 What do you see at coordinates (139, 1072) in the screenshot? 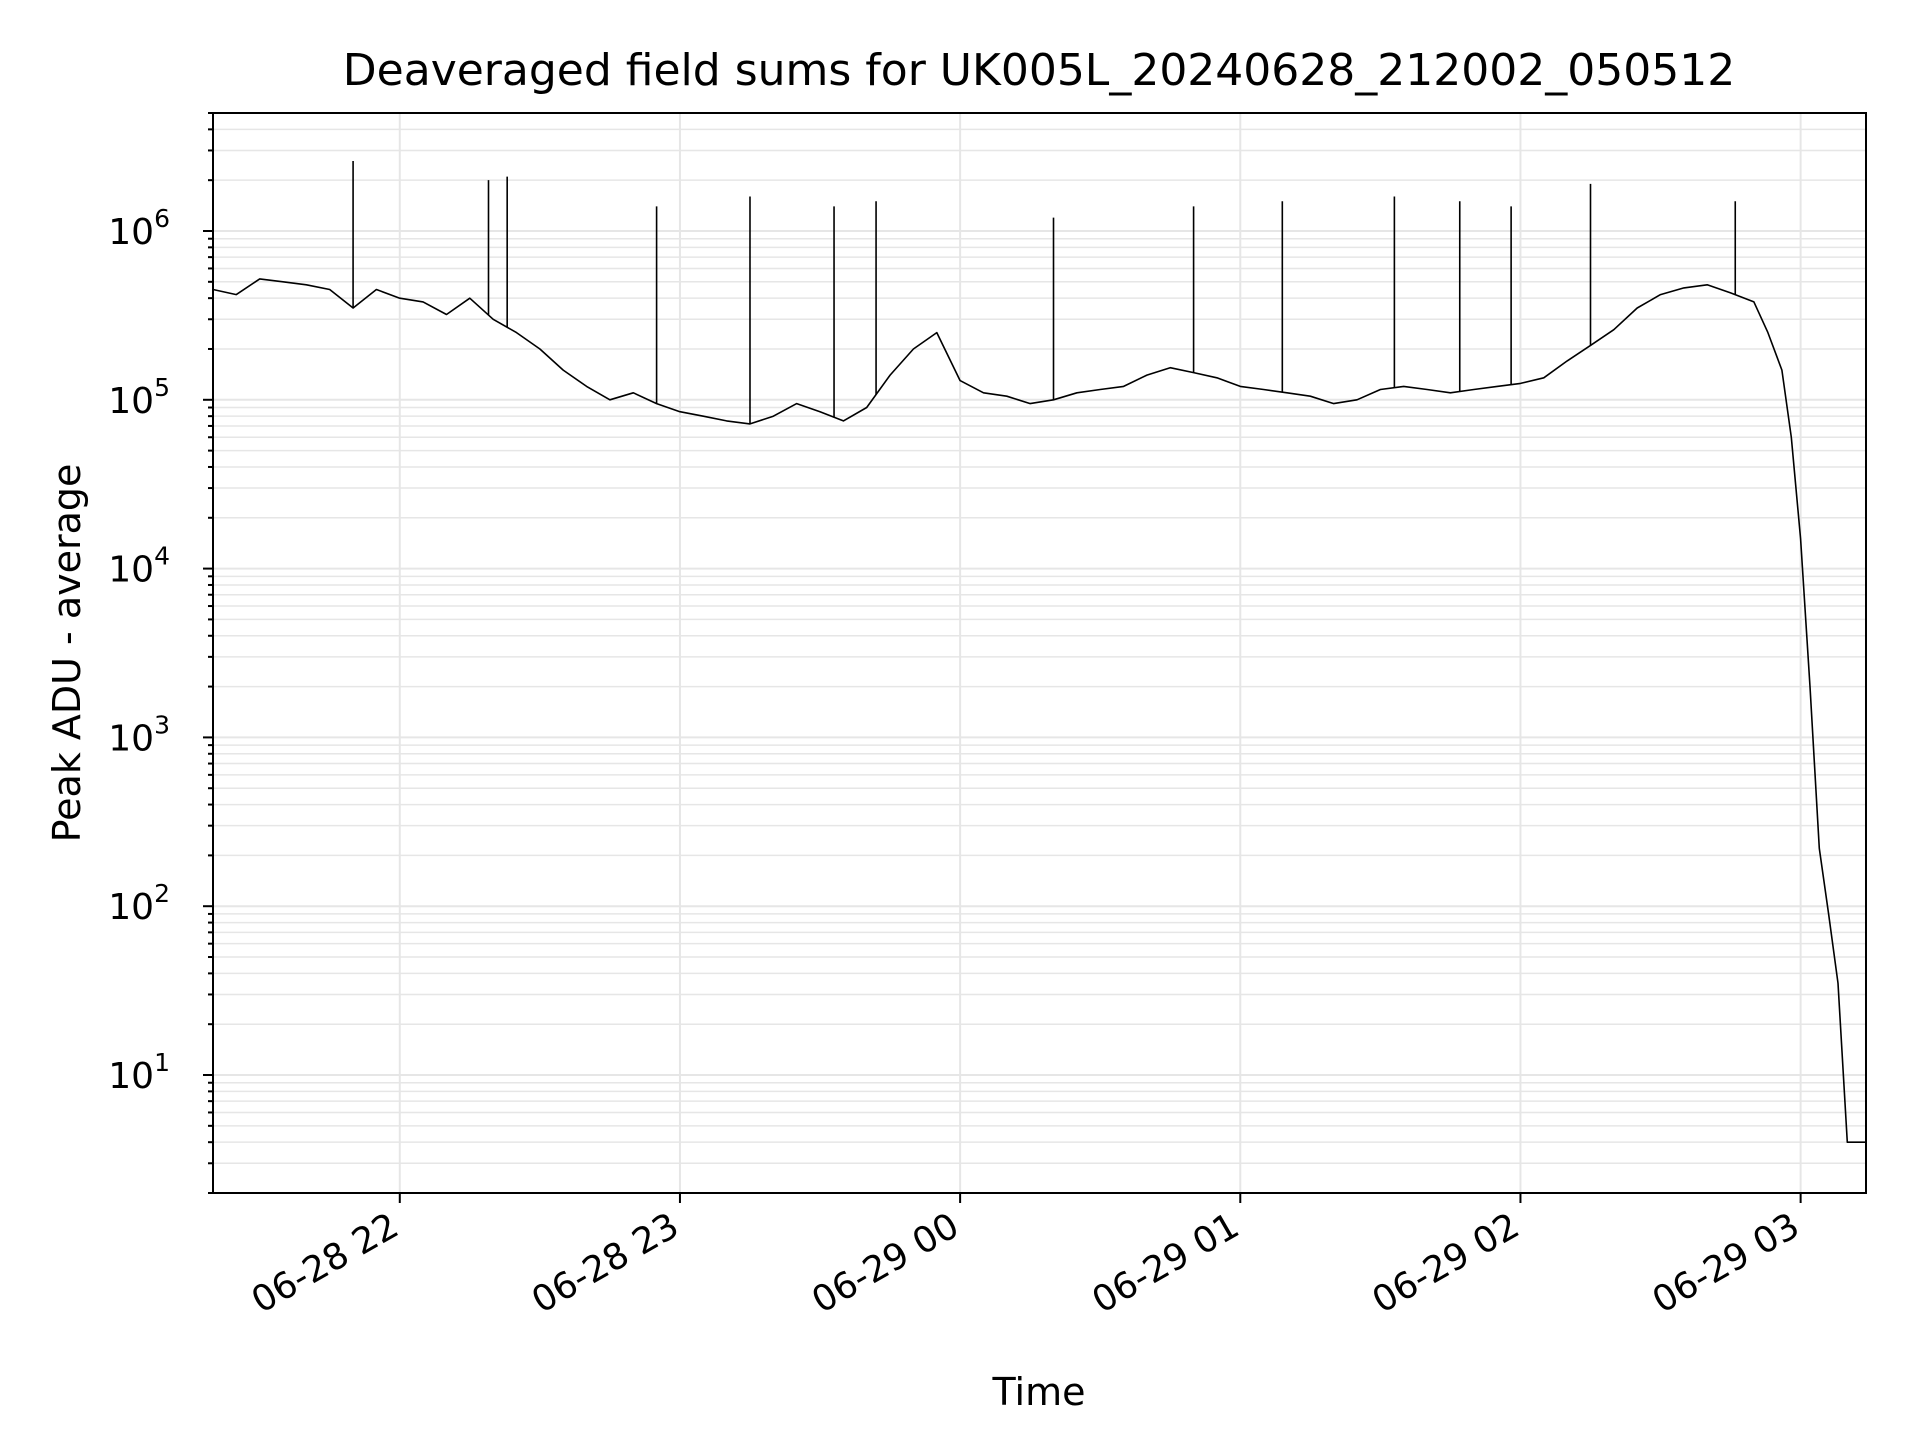
I see `y-tick-label: 10¹` at bounding box center [139, 1072].